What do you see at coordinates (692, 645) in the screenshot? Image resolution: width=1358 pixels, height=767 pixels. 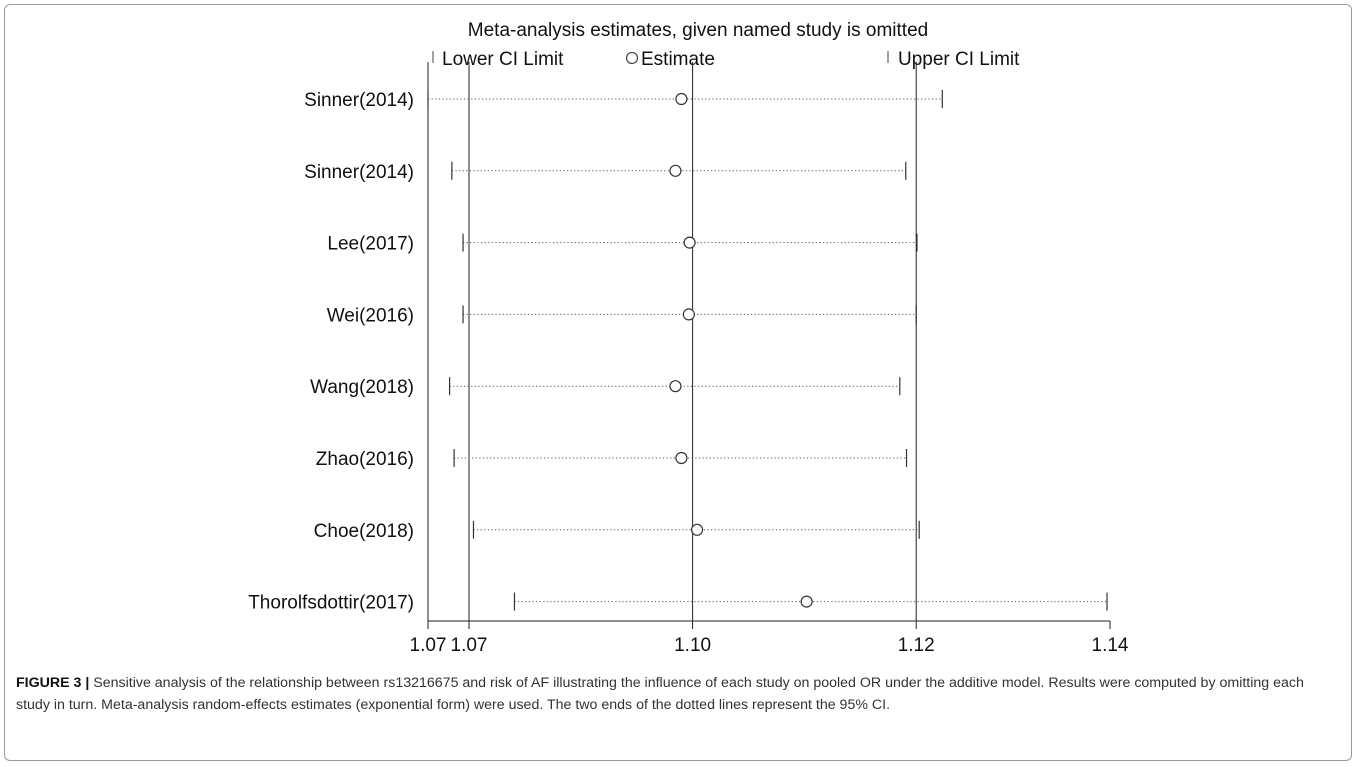 I see `x-tick-label: 1.10` at bounding box center [692, 645].